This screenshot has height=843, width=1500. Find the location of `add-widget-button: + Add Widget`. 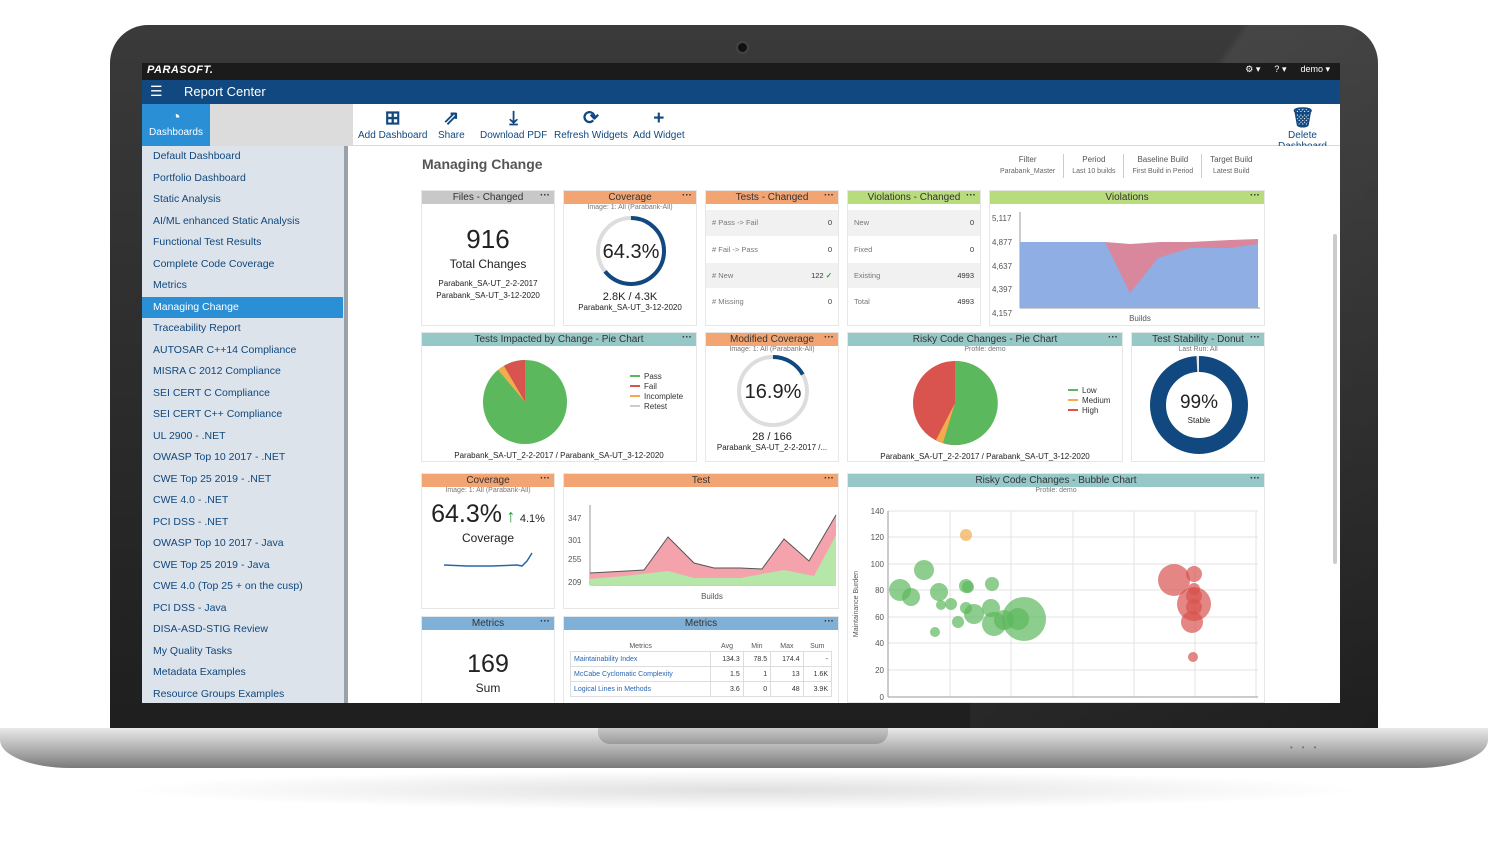

add-widget-button: + Add Widget is located at coordinates (659, 124).